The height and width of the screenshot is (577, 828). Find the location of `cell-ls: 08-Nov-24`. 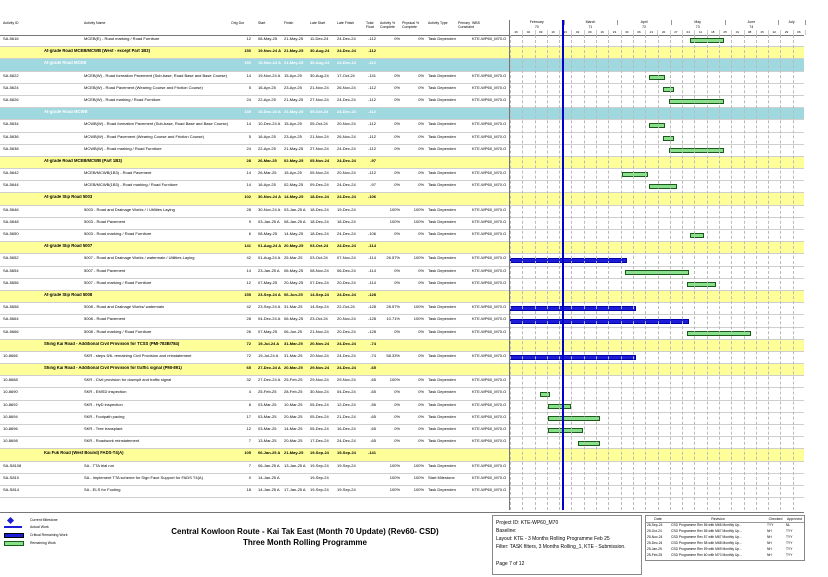

cell-ls: 08-Nov-24 is located at coordinates (319, 270).